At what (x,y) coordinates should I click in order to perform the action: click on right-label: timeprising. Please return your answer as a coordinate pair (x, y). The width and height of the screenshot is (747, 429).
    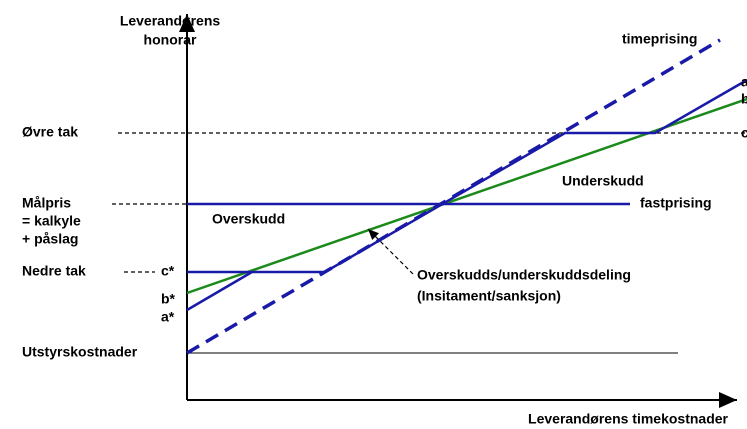
    Looking at the image, I should click on (659, 39).